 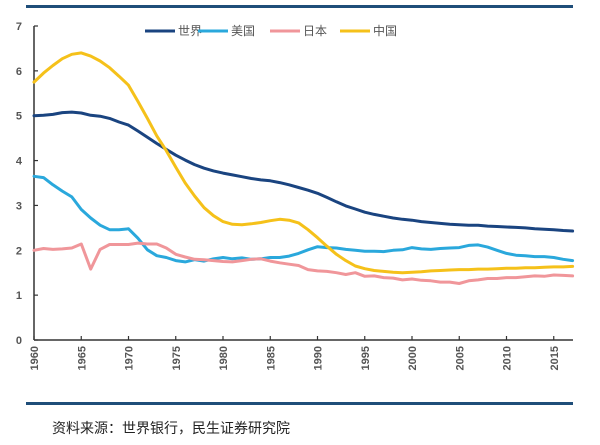 What do you see at coordinates (19, 117) in the screenshot?
I see `y-tick-label: 5` at bounding box center [19, 117].